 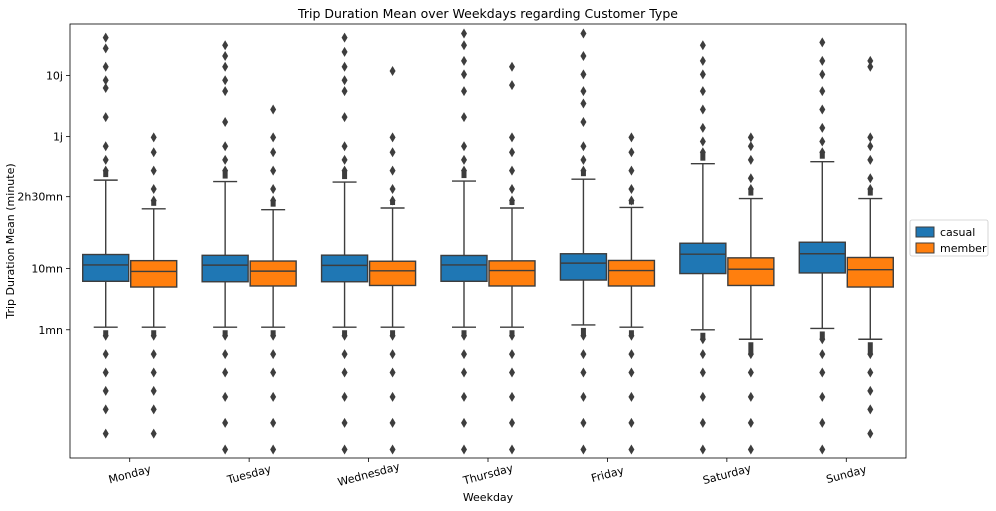 I want to click on box-member-sunday, so click(x=870, y=247).